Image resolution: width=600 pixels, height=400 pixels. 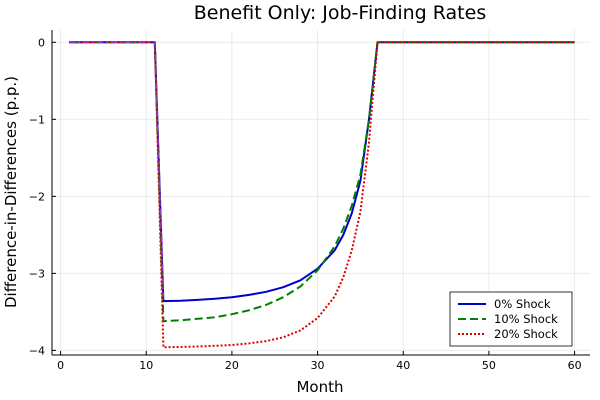 I want to click on x-tick-label-4: 40, so click(x=403, y=365).